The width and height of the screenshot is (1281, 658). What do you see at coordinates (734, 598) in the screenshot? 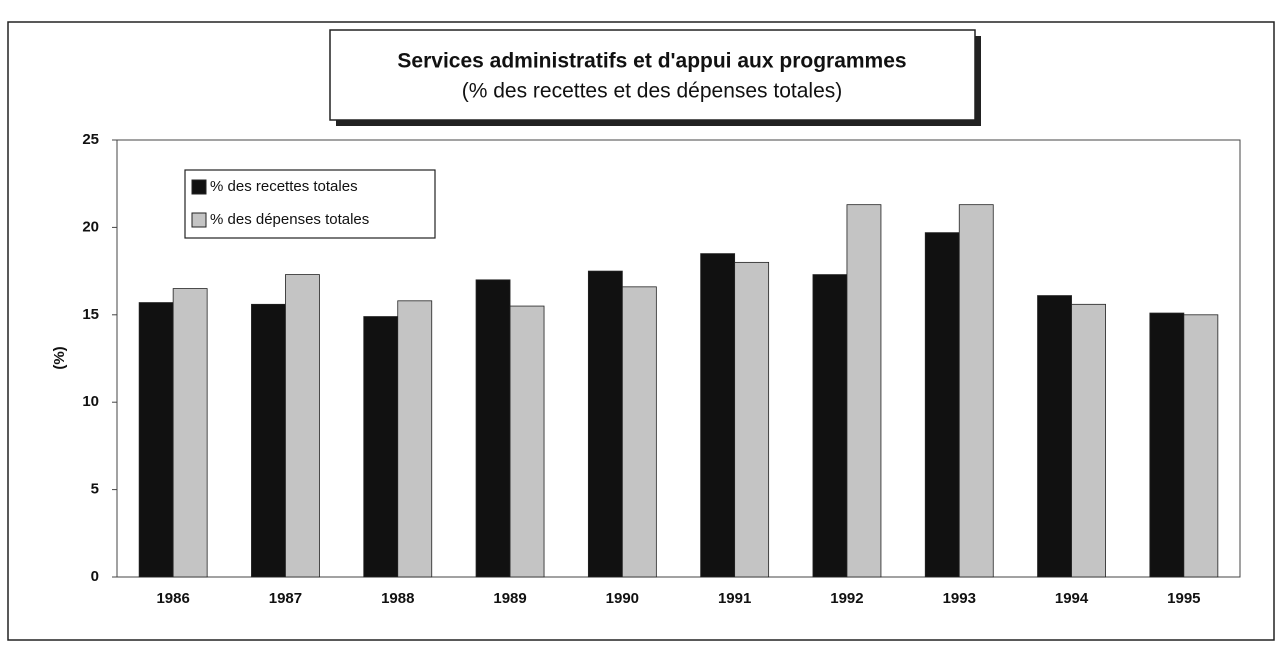
I see `x-tick-label: 1991` at bounding box center [734, 598].